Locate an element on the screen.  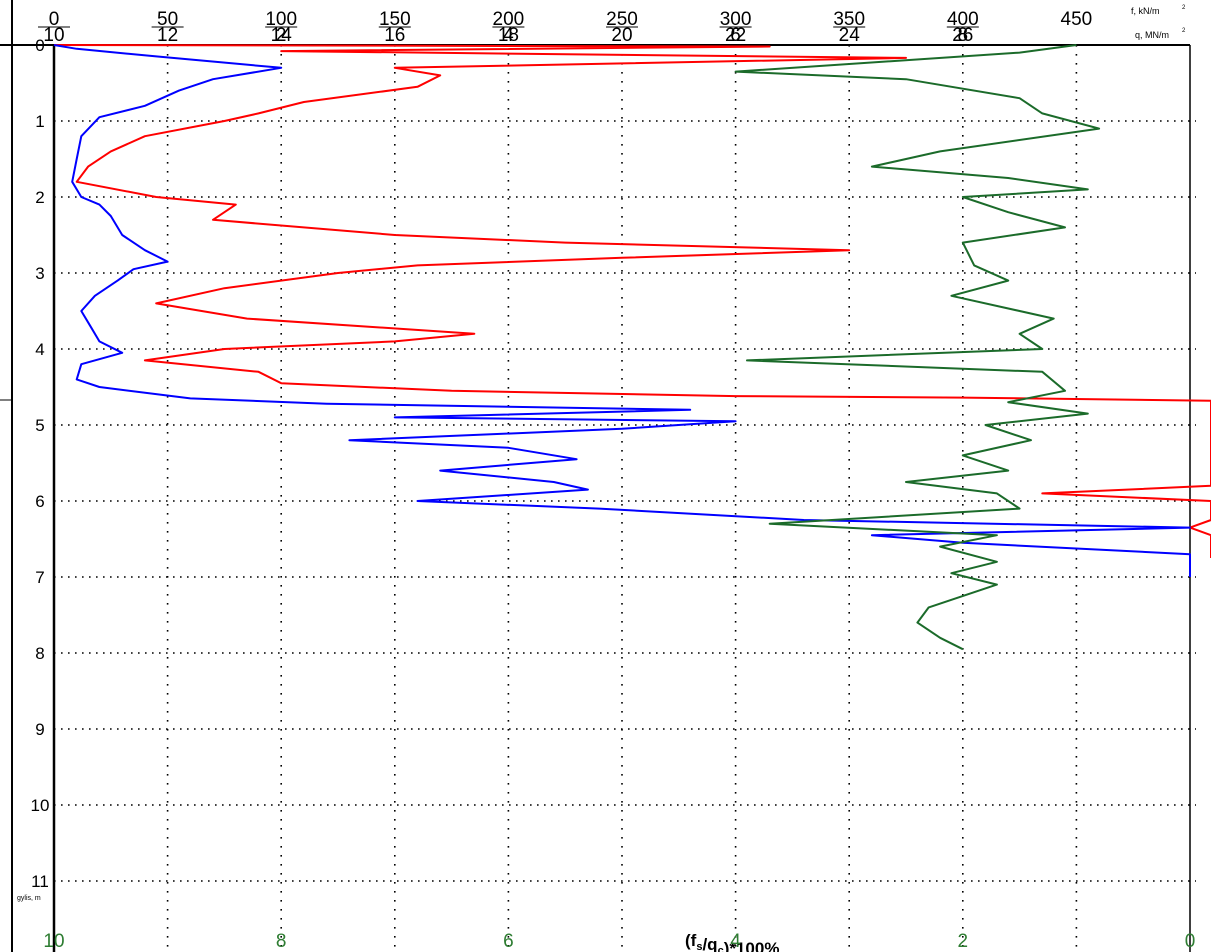
q-axis-tick-label: 16 is located at coordinates (394, 35).